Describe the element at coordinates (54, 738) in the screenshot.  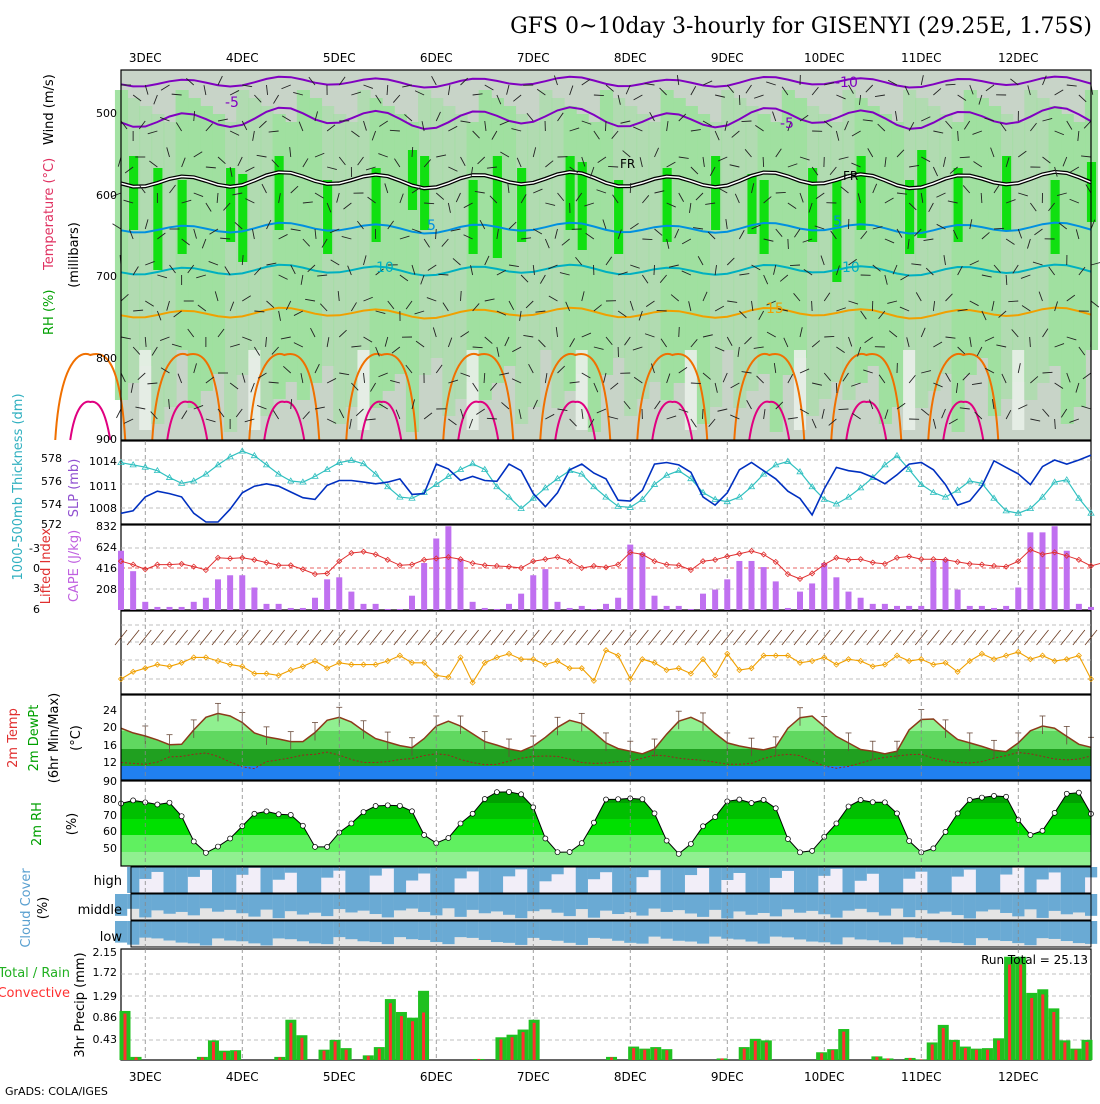
I see `ylabel-minmax: (6hr Min/Max)` at that location.